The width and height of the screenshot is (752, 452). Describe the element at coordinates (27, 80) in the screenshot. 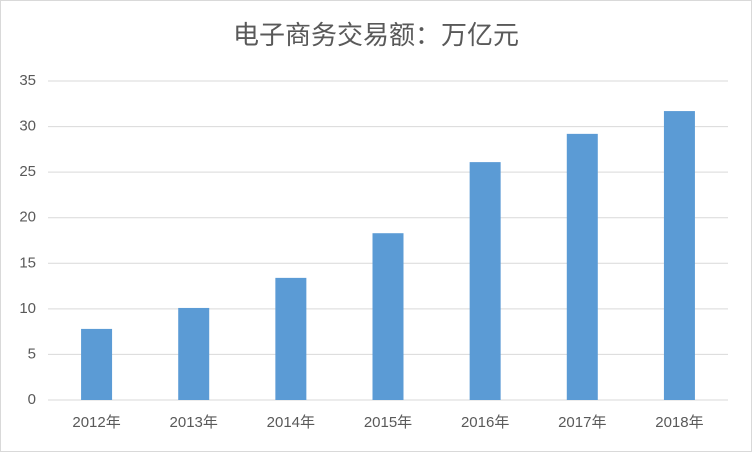

I see `y-tick-label: 35` at that location.